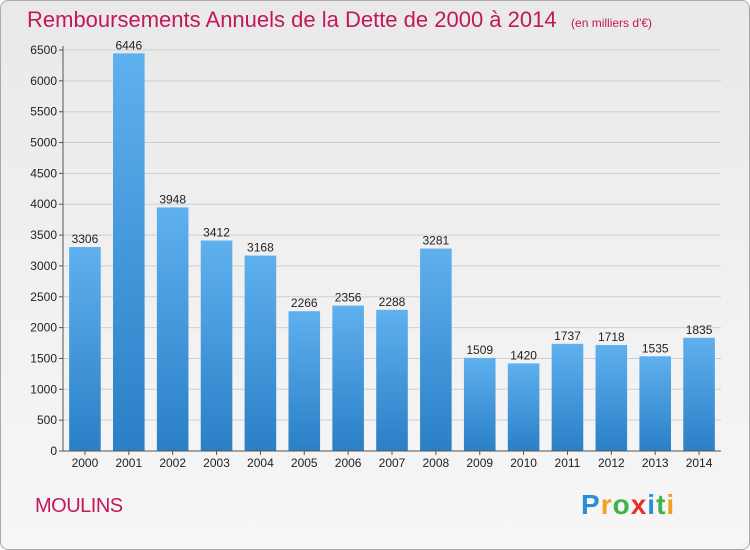  I want to click on data-label-2003: 3412, so click(216, 233).